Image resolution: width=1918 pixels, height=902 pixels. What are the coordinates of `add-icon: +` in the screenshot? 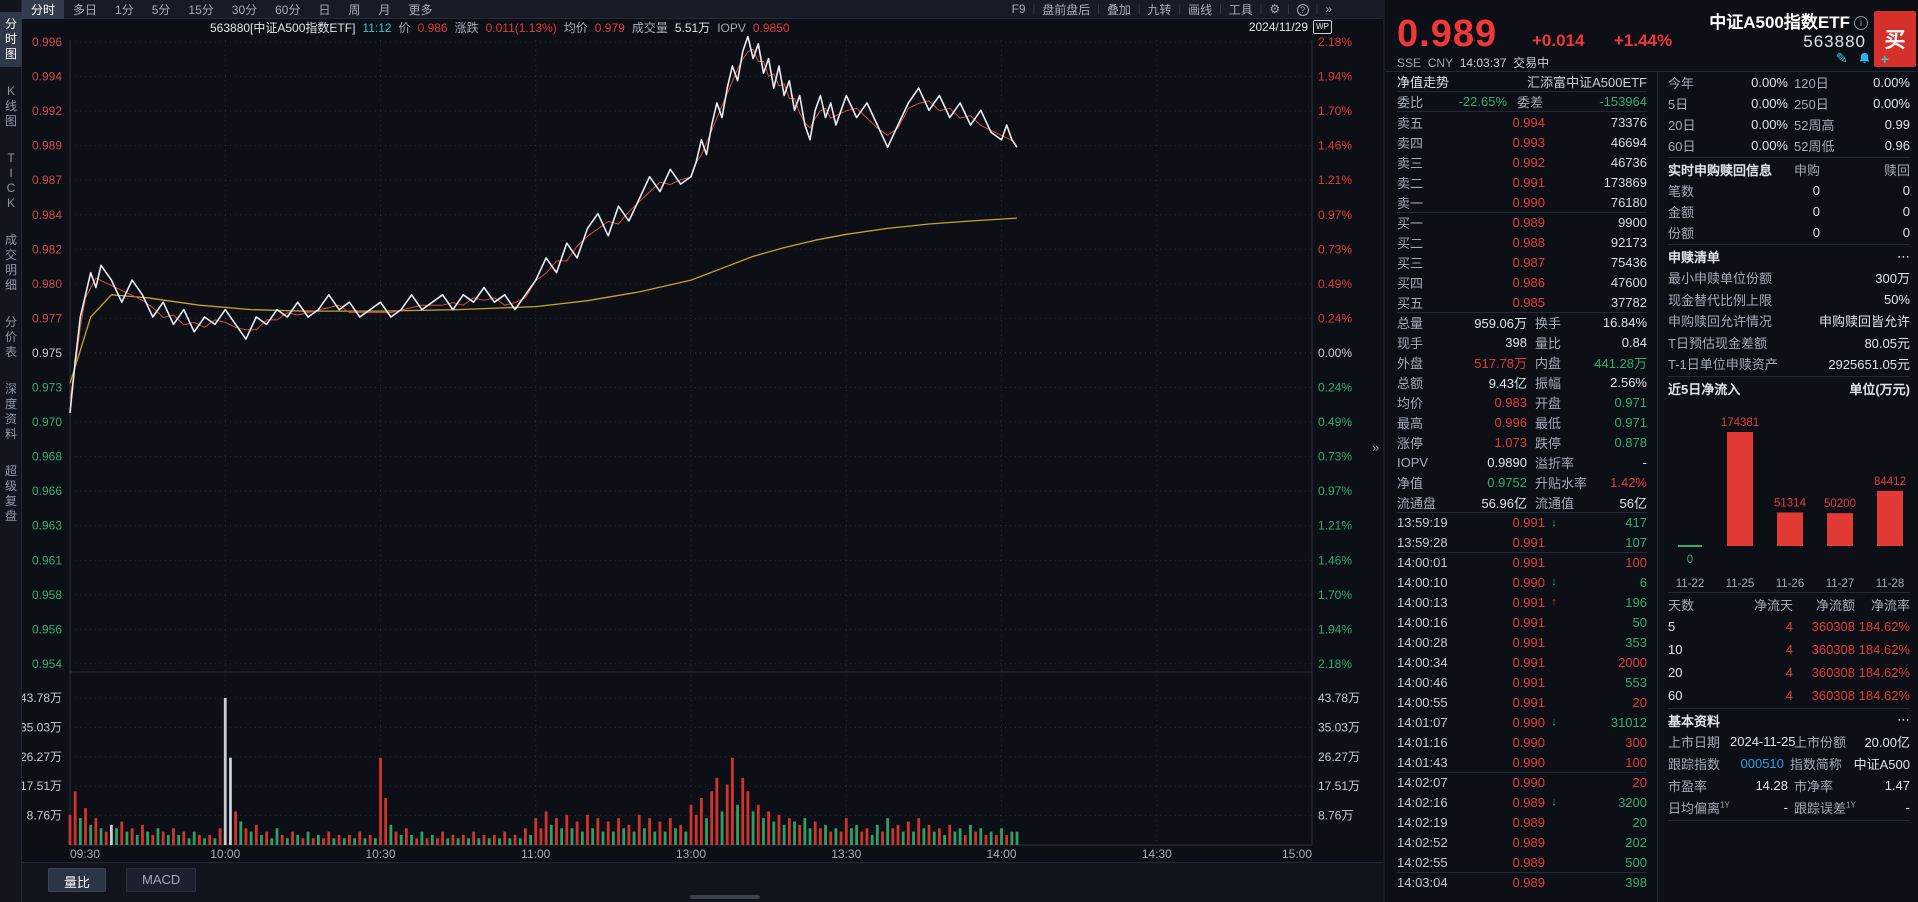 It's located at (1884, 58).